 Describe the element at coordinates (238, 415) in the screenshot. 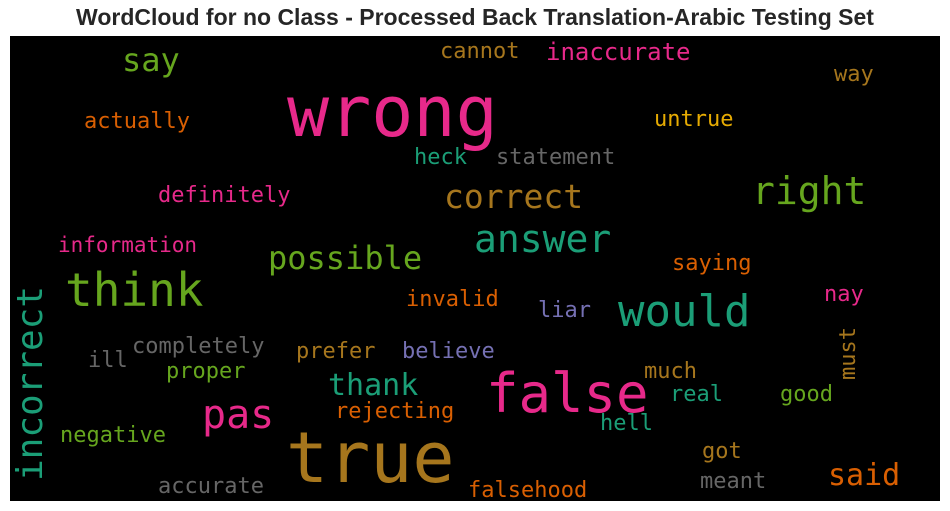

I see `word-pas: pas` at that location.